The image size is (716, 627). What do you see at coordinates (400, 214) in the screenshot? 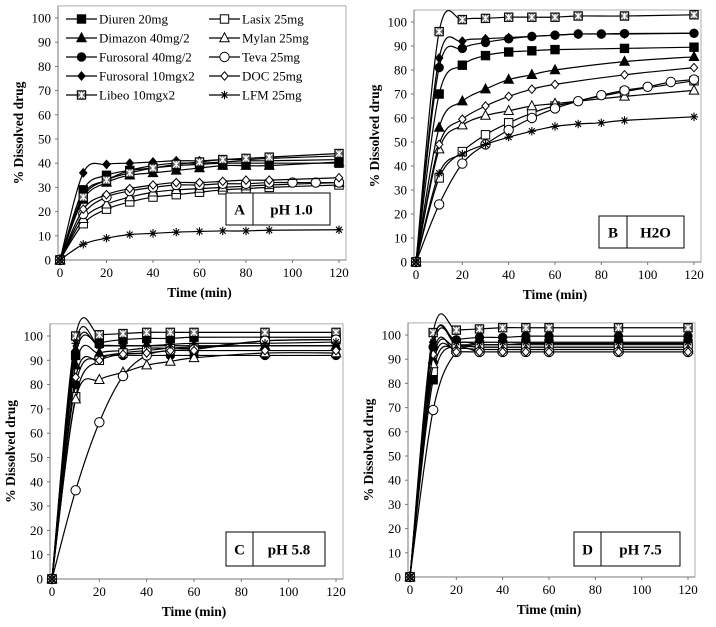
I see `y-tick-label: 20` at bounding box center [400, 214].